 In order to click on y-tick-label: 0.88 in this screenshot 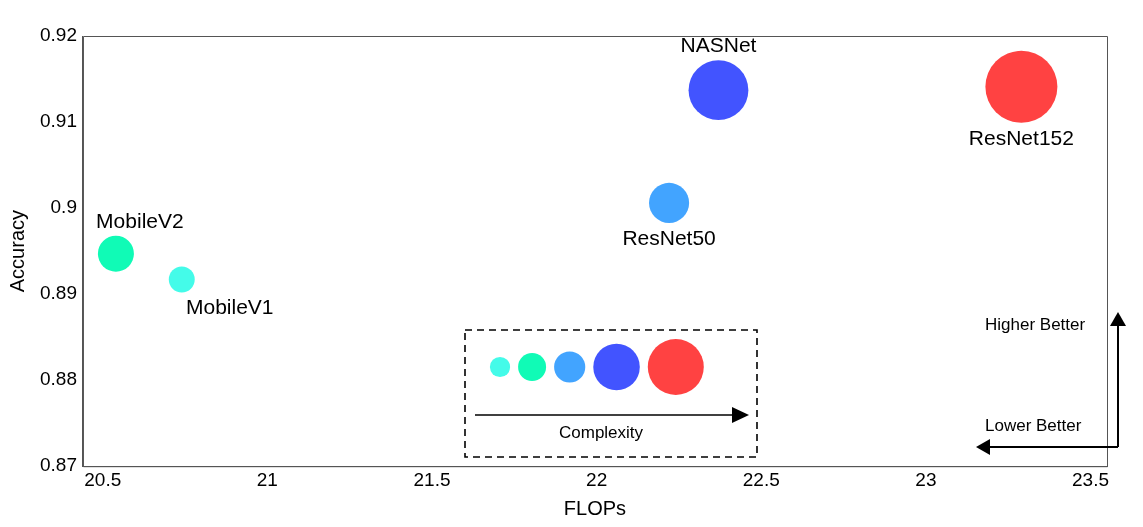, I will do `click(58, 379)`.